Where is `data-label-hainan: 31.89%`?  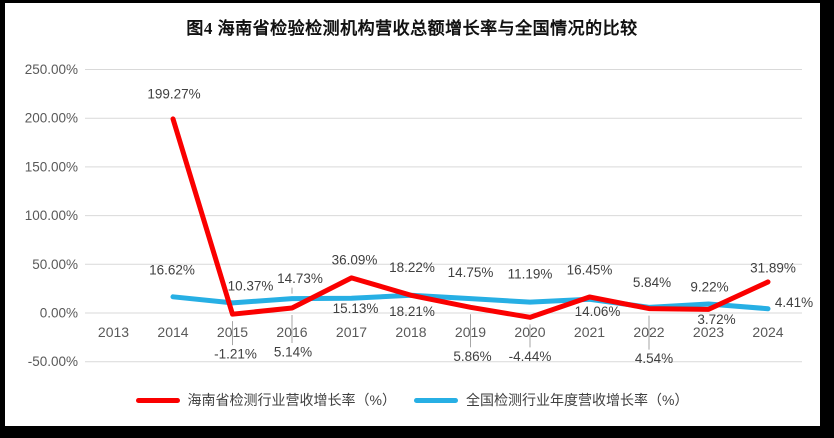
data-label-hainan: 31.89% is located at coordinates (773, 267).